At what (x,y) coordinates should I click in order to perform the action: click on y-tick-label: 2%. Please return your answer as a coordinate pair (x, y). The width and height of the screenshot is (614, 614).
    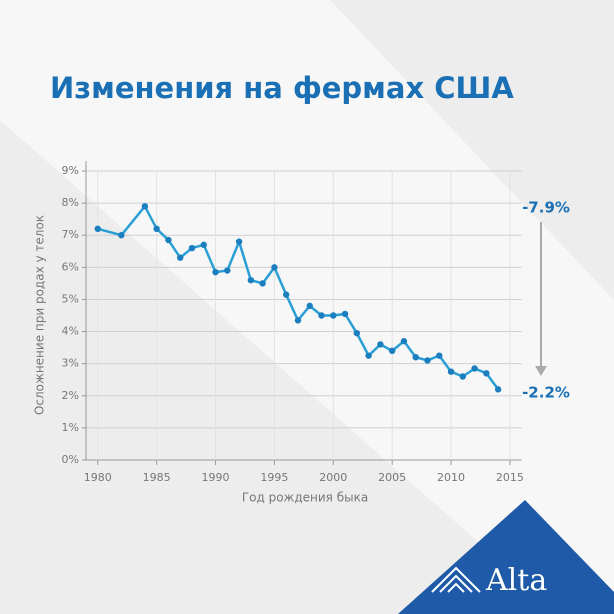
    Looking at the image, I should click on (70, 395).